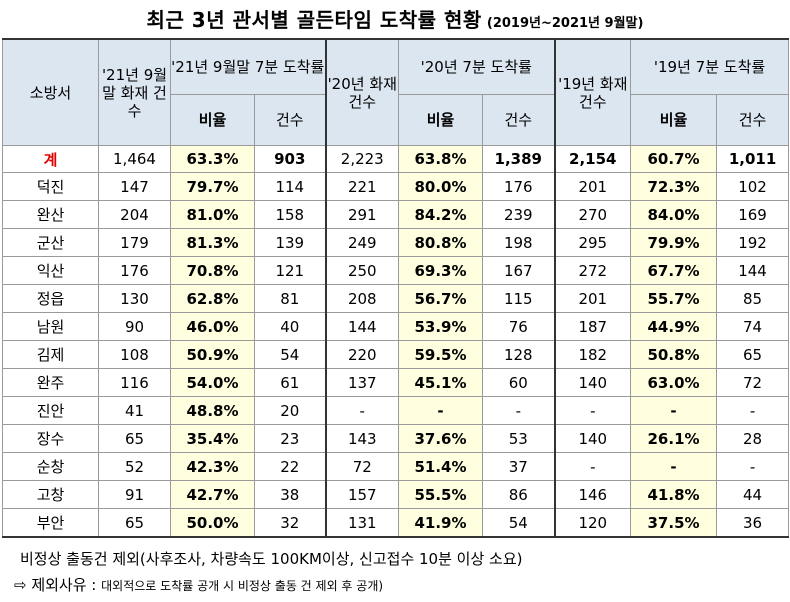 This screenshot has width=790, height=602. Describe the element at coordinates (362, 410) in the screenshot. I see `fires-20-cell: -` at that location.